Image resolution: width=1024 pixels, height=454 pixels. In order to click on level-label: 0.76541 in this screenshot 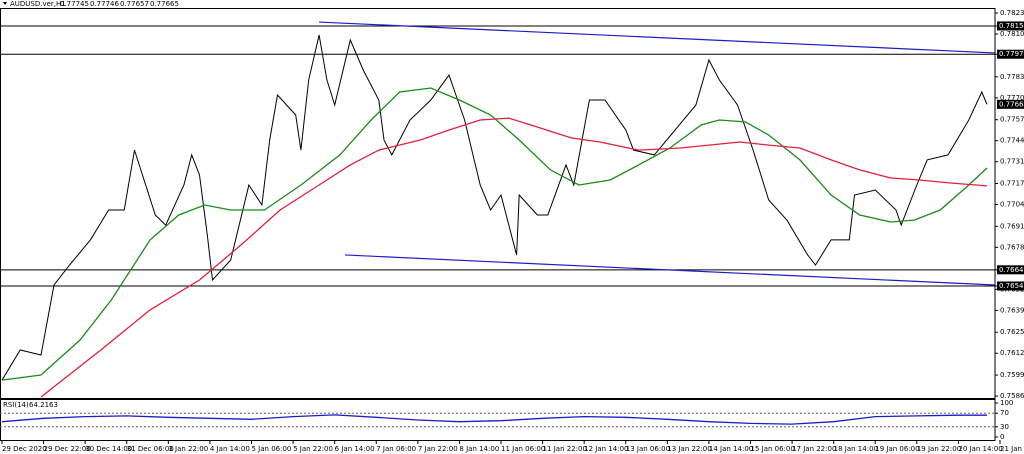, I will do `click(1011, 286)`.